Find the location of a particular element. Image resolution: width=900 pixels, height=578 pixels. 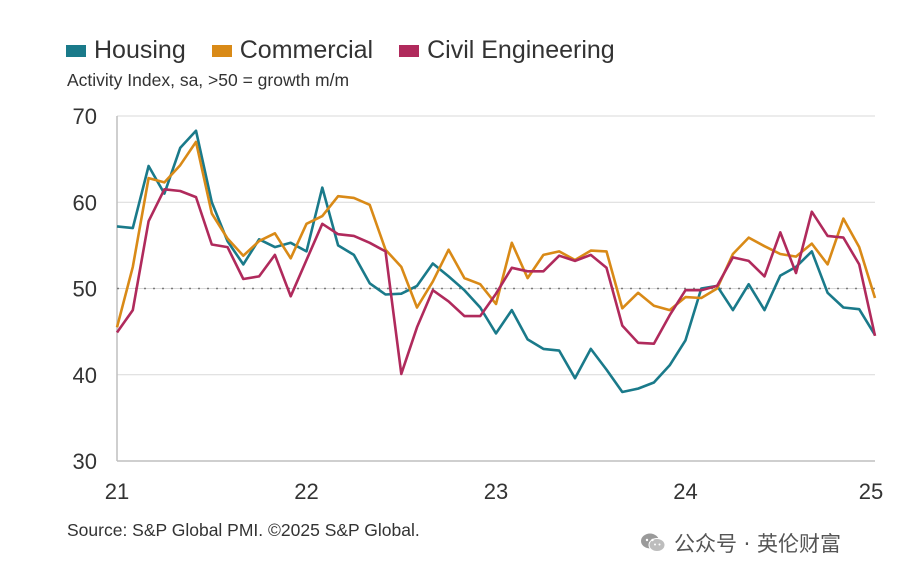

legend-item-housing: Housing is located at coordinates (126, 50).